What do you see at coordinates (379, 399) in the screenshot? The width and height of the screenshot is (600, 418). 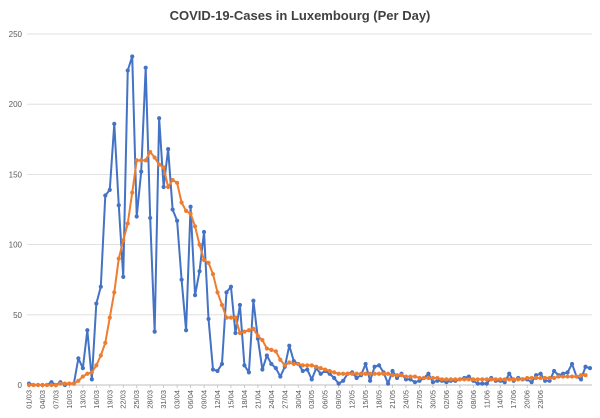 I see `x-tick-label: 18/05` at bounding box center [379, 399].